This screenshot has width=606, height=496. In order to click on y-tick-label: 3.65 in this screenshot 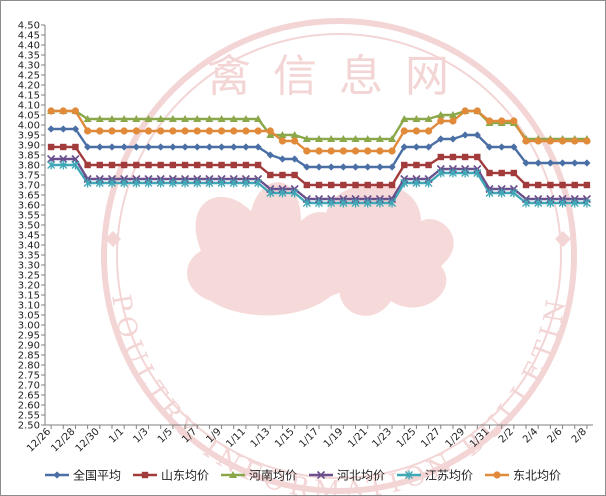, I will do `click(29, 196)`.